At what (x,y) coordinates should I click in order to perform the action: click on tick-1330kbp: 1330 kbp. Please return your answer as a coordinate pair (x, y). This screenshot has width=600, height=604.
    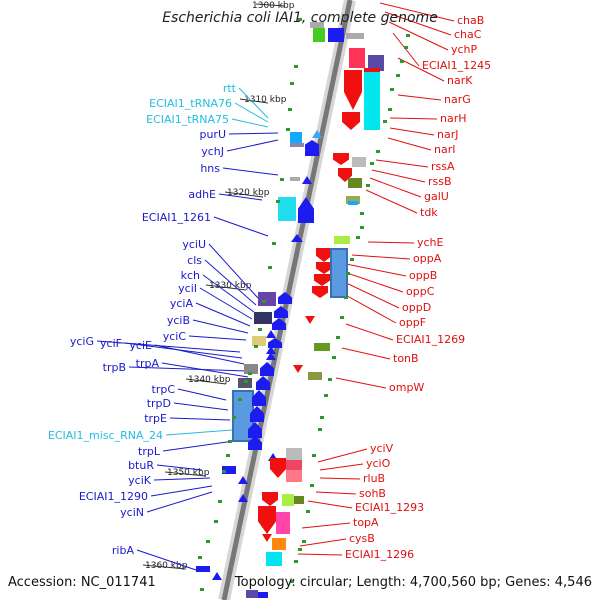
    Looking at the image, I should click on (228, 286).